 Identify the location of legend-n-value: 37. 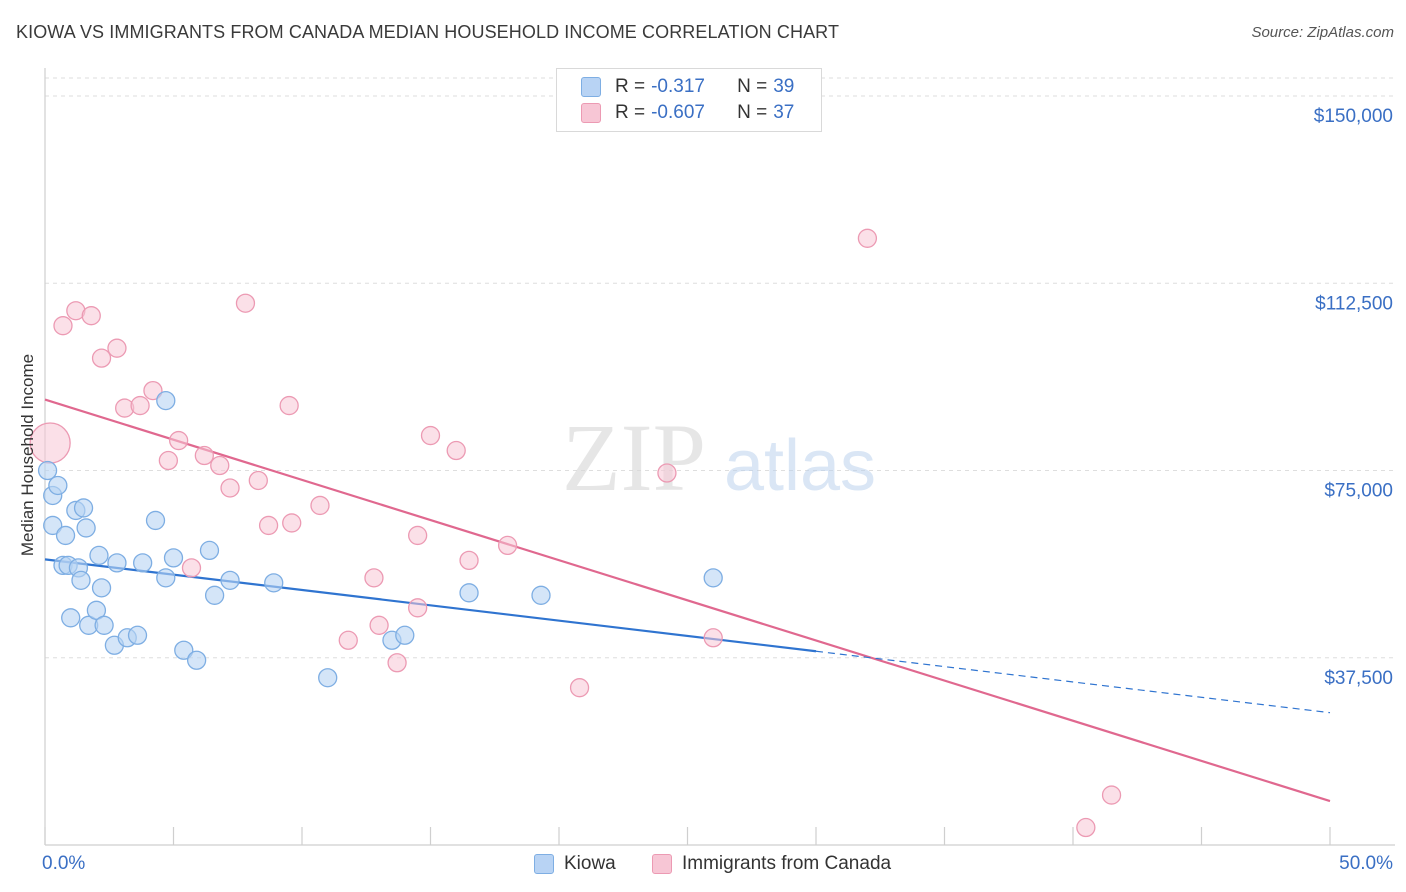
(784, 112).